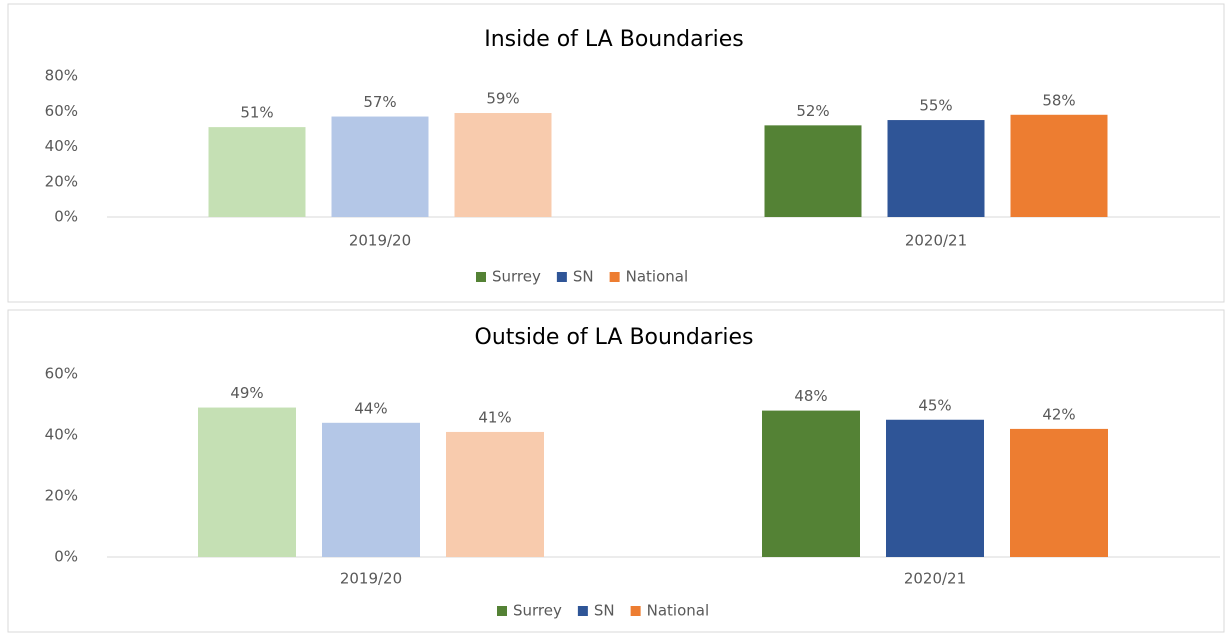 This screenshot has width=1228, height=633. I want to click on data-label: 45%, so click(934, 405).